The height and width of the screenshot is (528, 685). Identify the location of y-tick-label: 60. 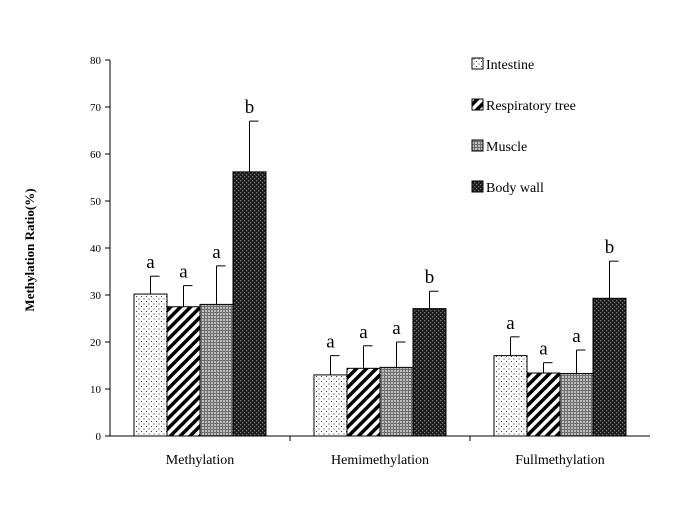
(96, 155).